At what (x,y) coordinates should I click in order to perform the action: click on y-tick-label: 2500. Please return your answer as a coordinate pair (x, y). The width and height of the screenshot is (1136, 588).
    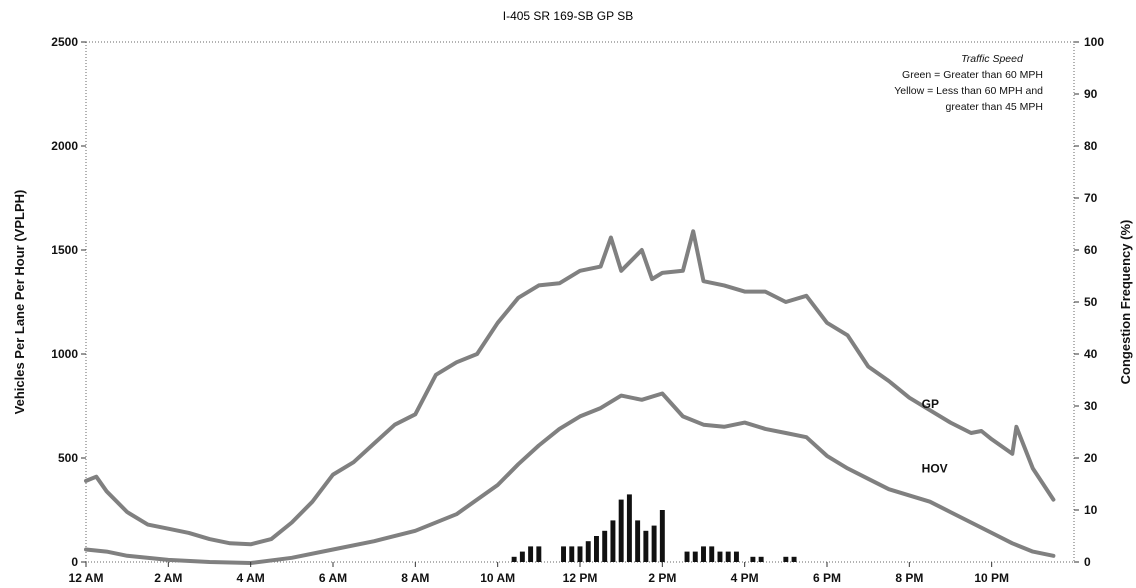
    Looking at the image, I should click on (64, 42).